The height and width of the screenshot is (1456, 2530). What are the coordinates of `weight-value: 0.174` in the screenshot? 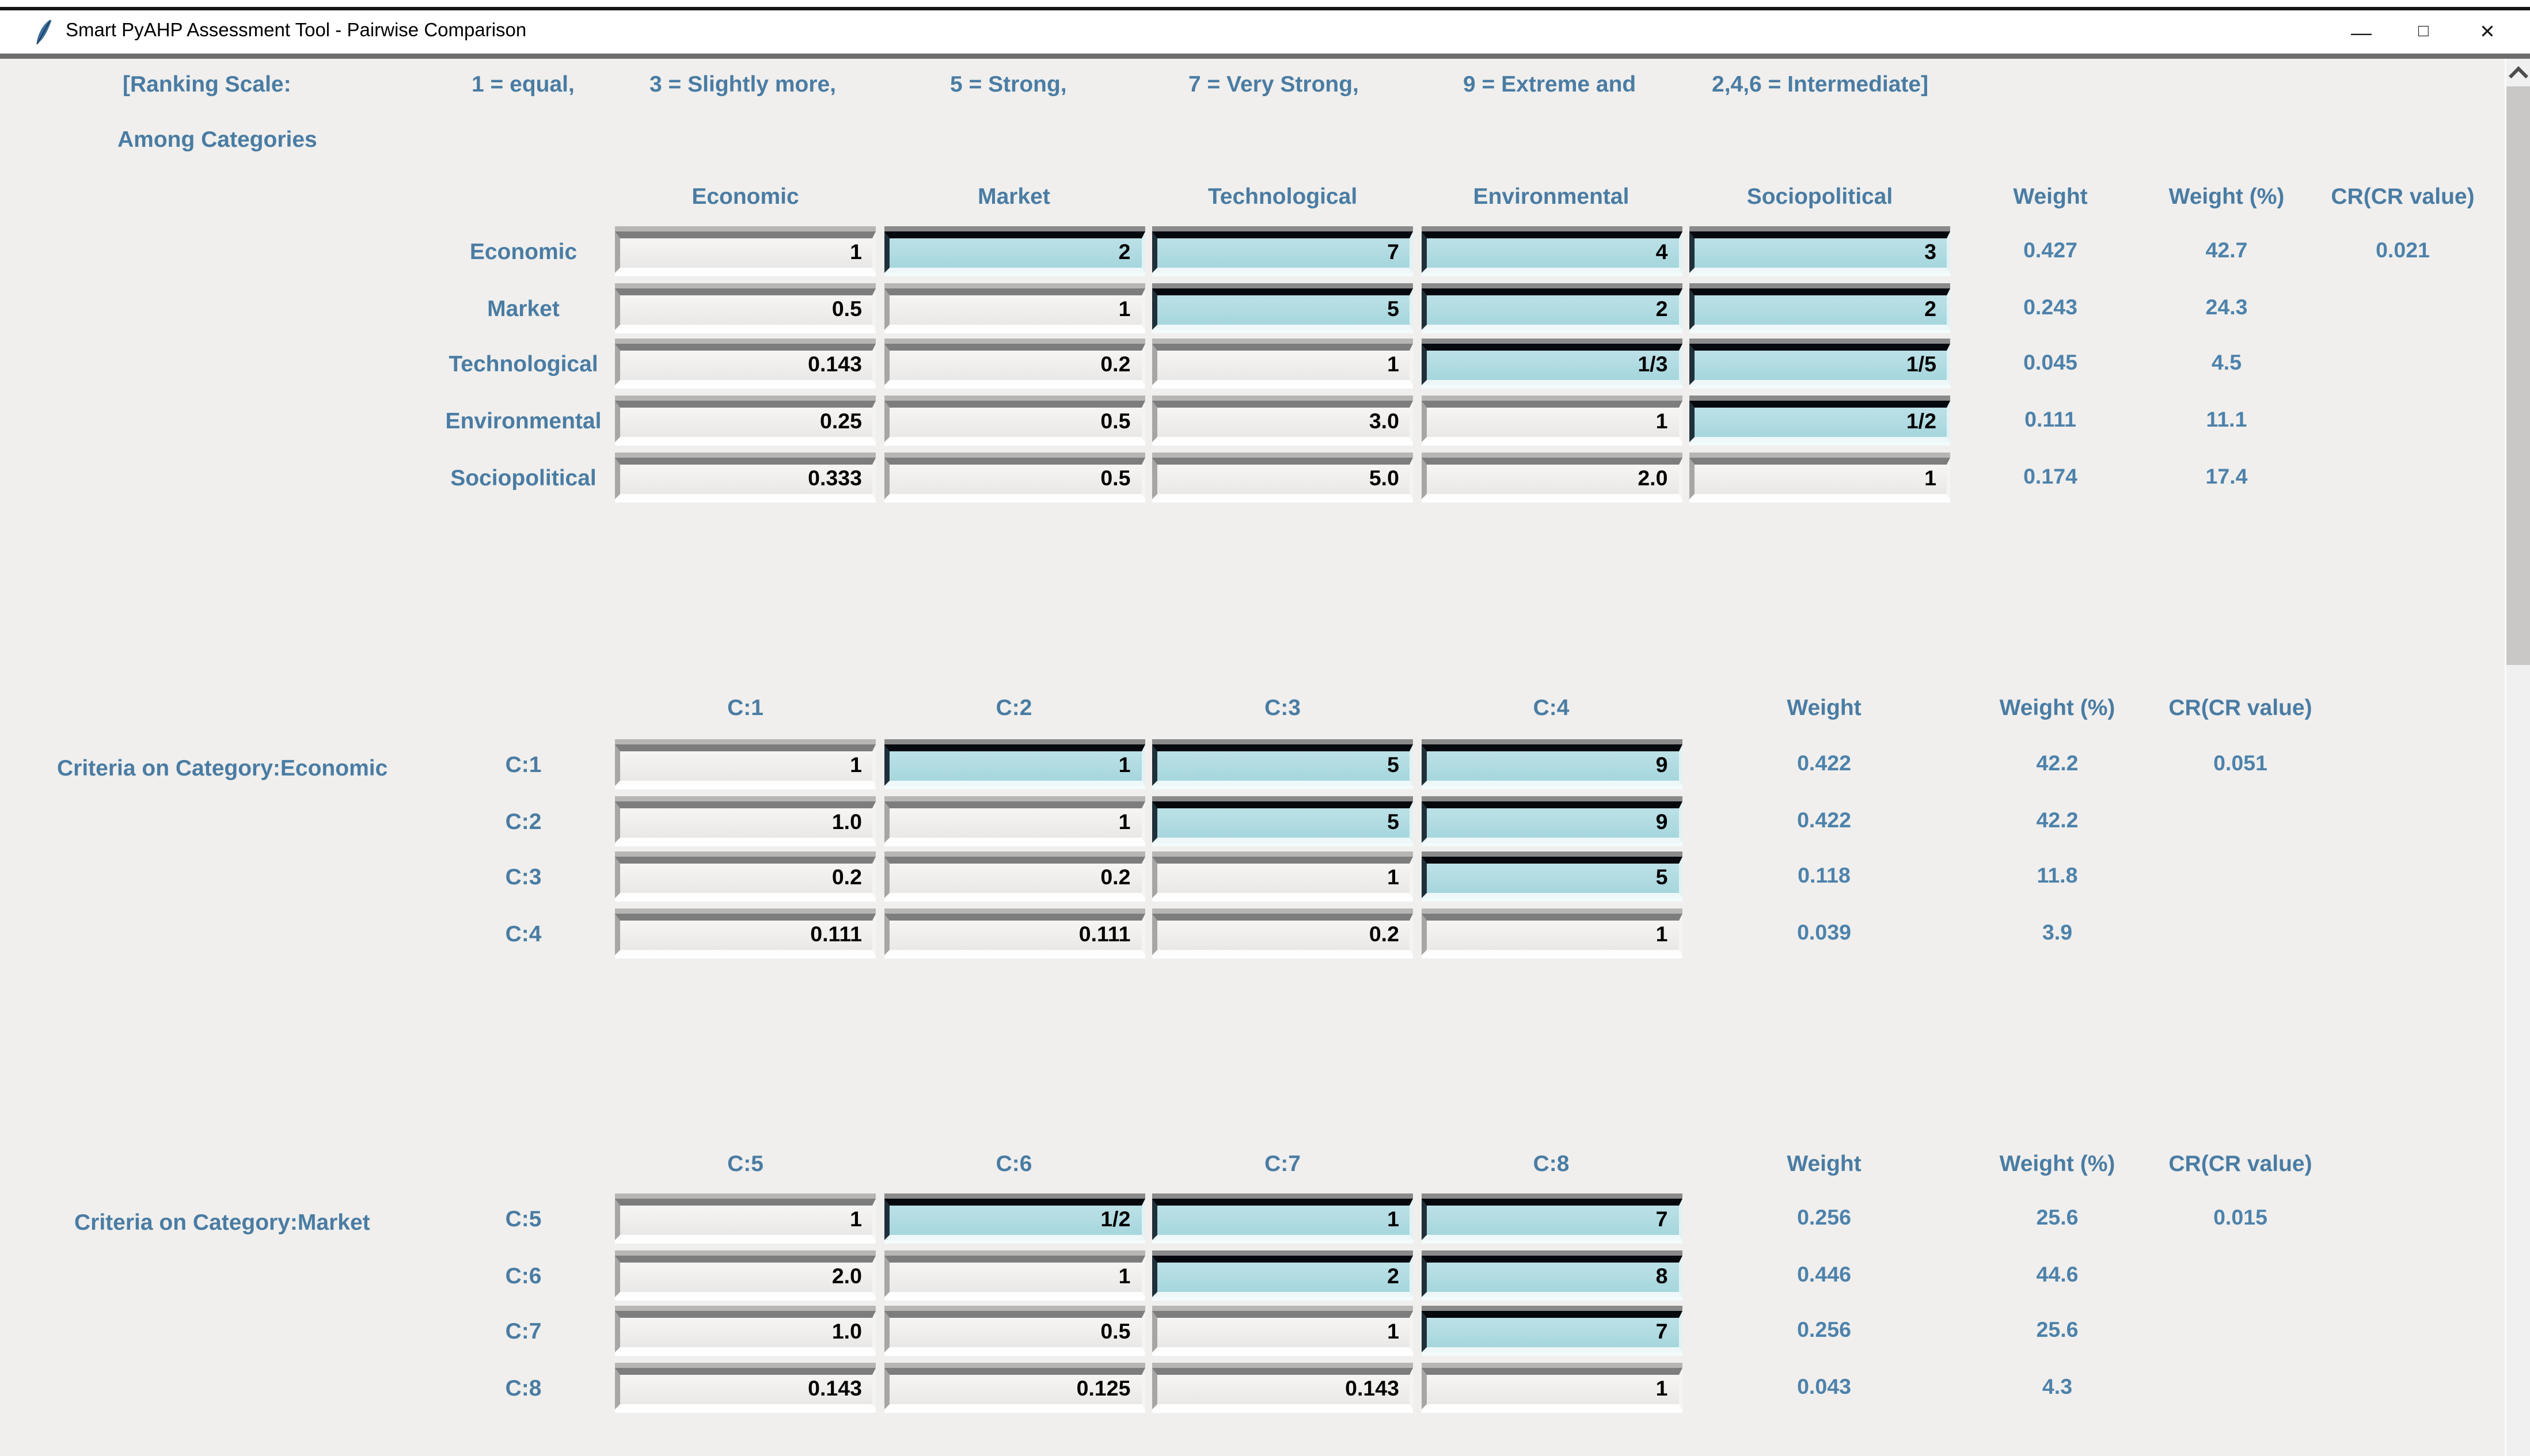 It's located at (2050, 476).